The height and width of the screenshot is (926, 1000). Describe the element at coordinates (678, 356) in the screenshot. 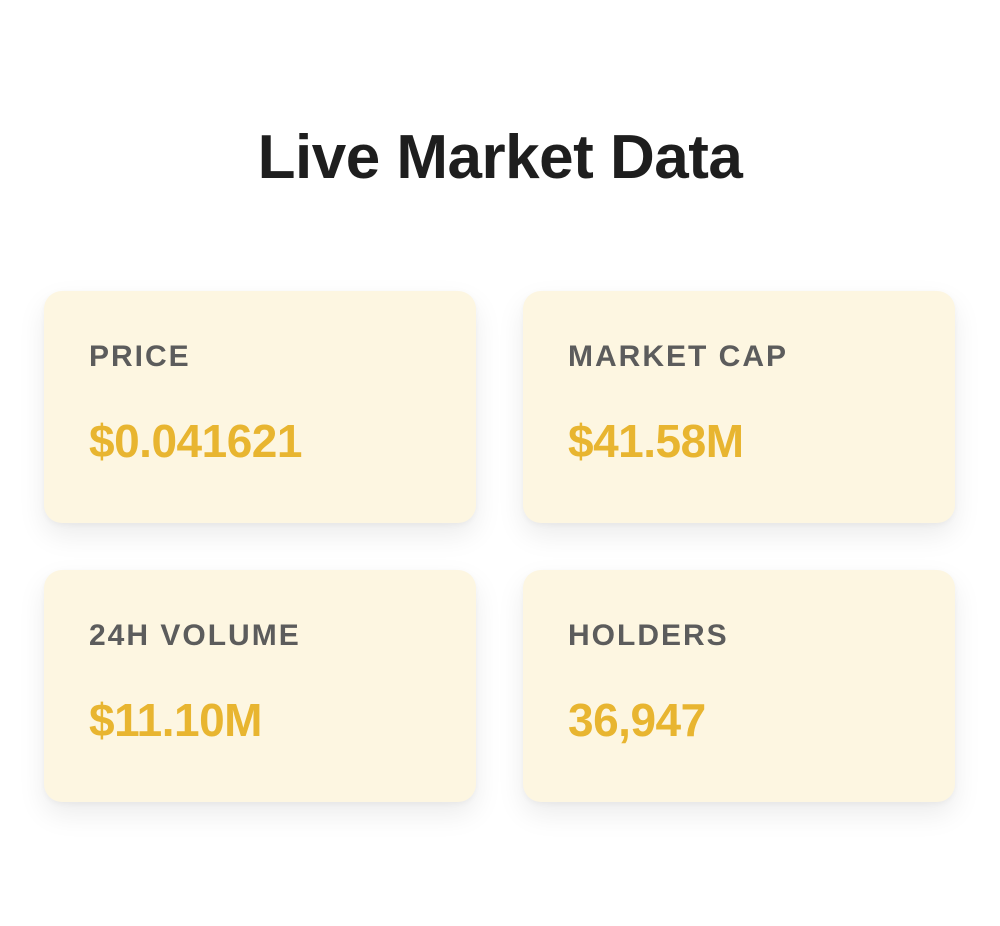

I see `stat-label: MARKET CAP` at that location.